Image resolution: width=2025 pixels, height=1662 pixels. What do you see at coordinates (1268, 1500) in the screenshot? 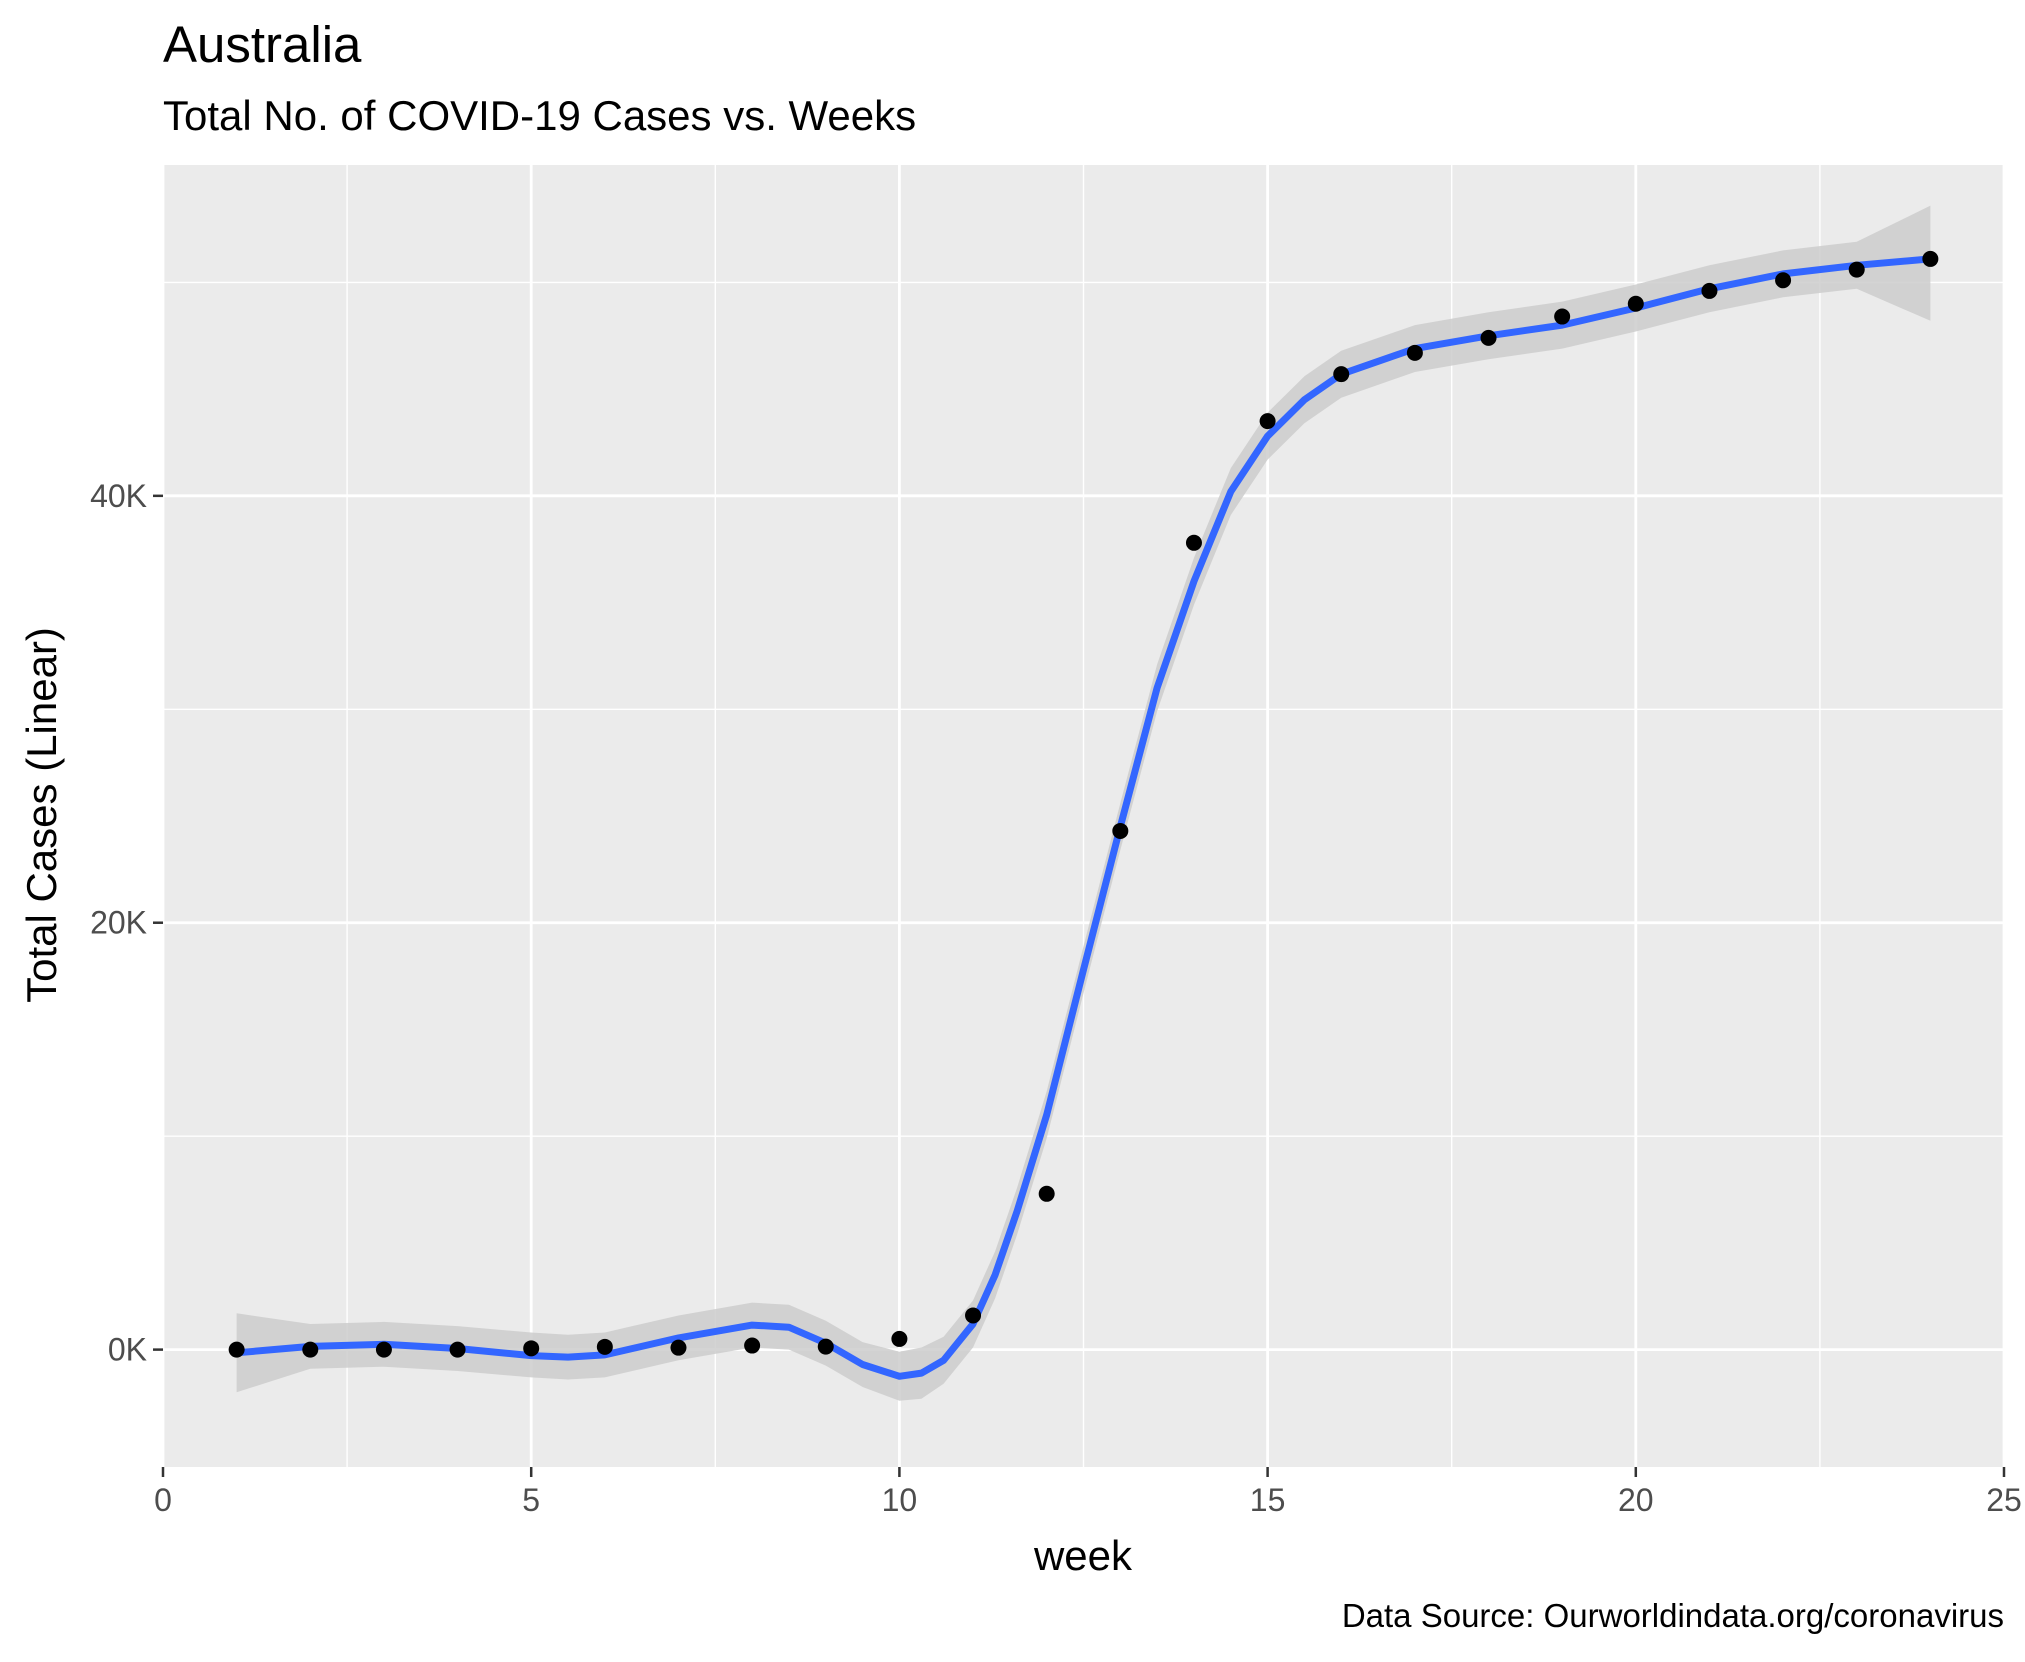
I see `x-tick-label: 15` at bounding box center [1268, 1500].